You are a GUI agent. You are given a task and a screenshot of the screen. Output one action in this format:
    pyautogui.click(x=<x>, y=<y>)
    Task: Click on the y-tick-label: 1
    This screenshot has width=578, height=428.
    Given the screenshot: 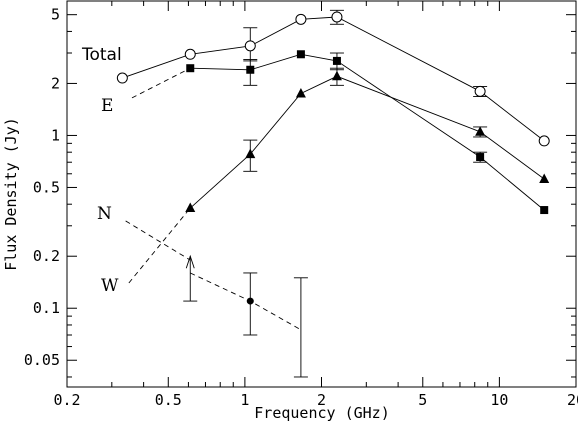 What is the action you would take?
    pyautogui.click(x=55, y=135)
    